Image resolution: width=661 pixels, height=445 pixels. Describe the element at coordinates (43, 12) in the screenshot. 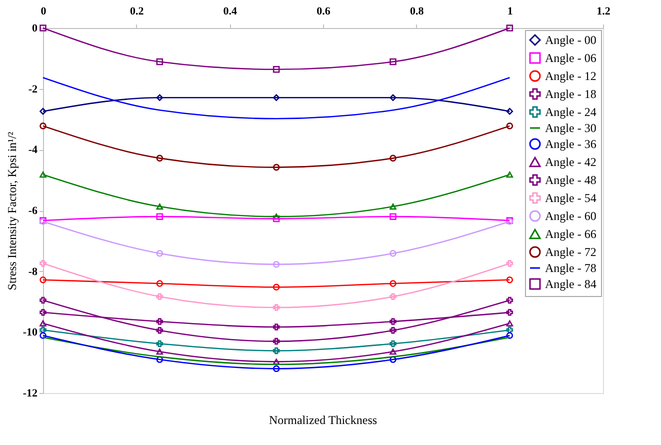

I see `x-tick-label: 0` at that location.